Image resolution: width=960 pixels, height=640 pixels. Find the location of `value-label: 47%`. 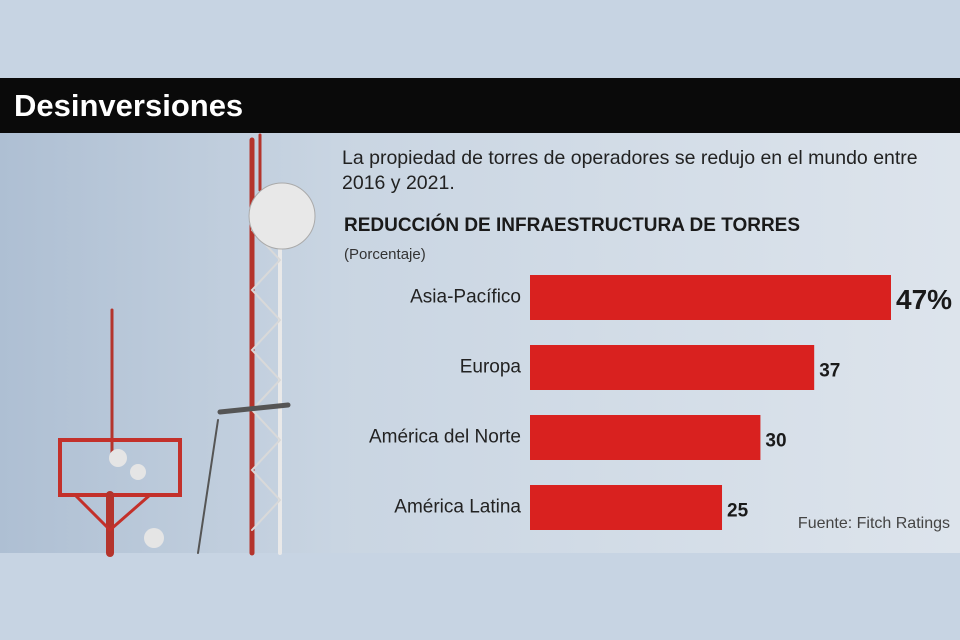

value-label: 47% is located at coordinates (924, 299).